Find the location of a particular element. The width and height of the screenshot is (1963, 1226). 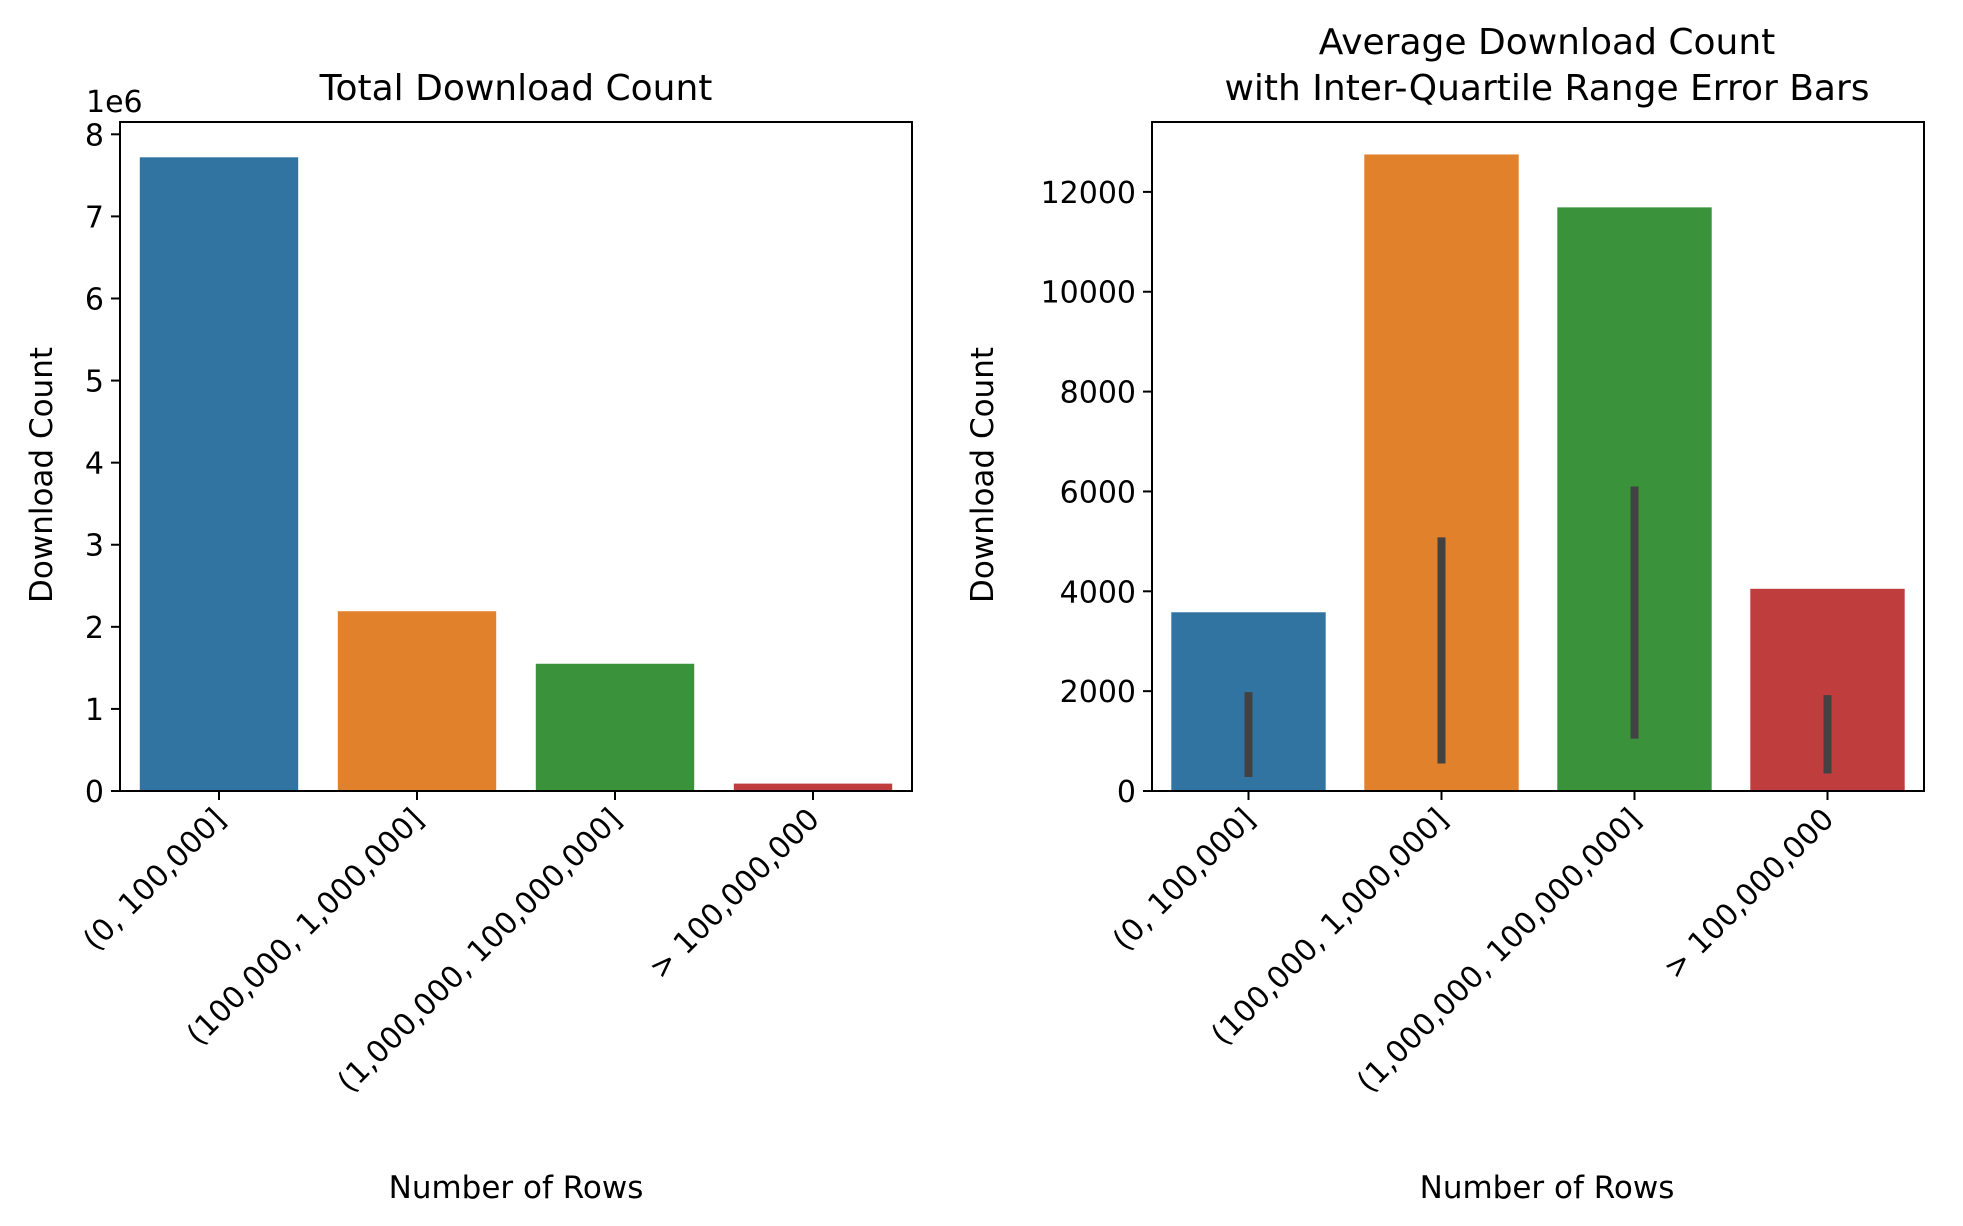

chart-title: Total Download Count is located at coordinates (516, 88).